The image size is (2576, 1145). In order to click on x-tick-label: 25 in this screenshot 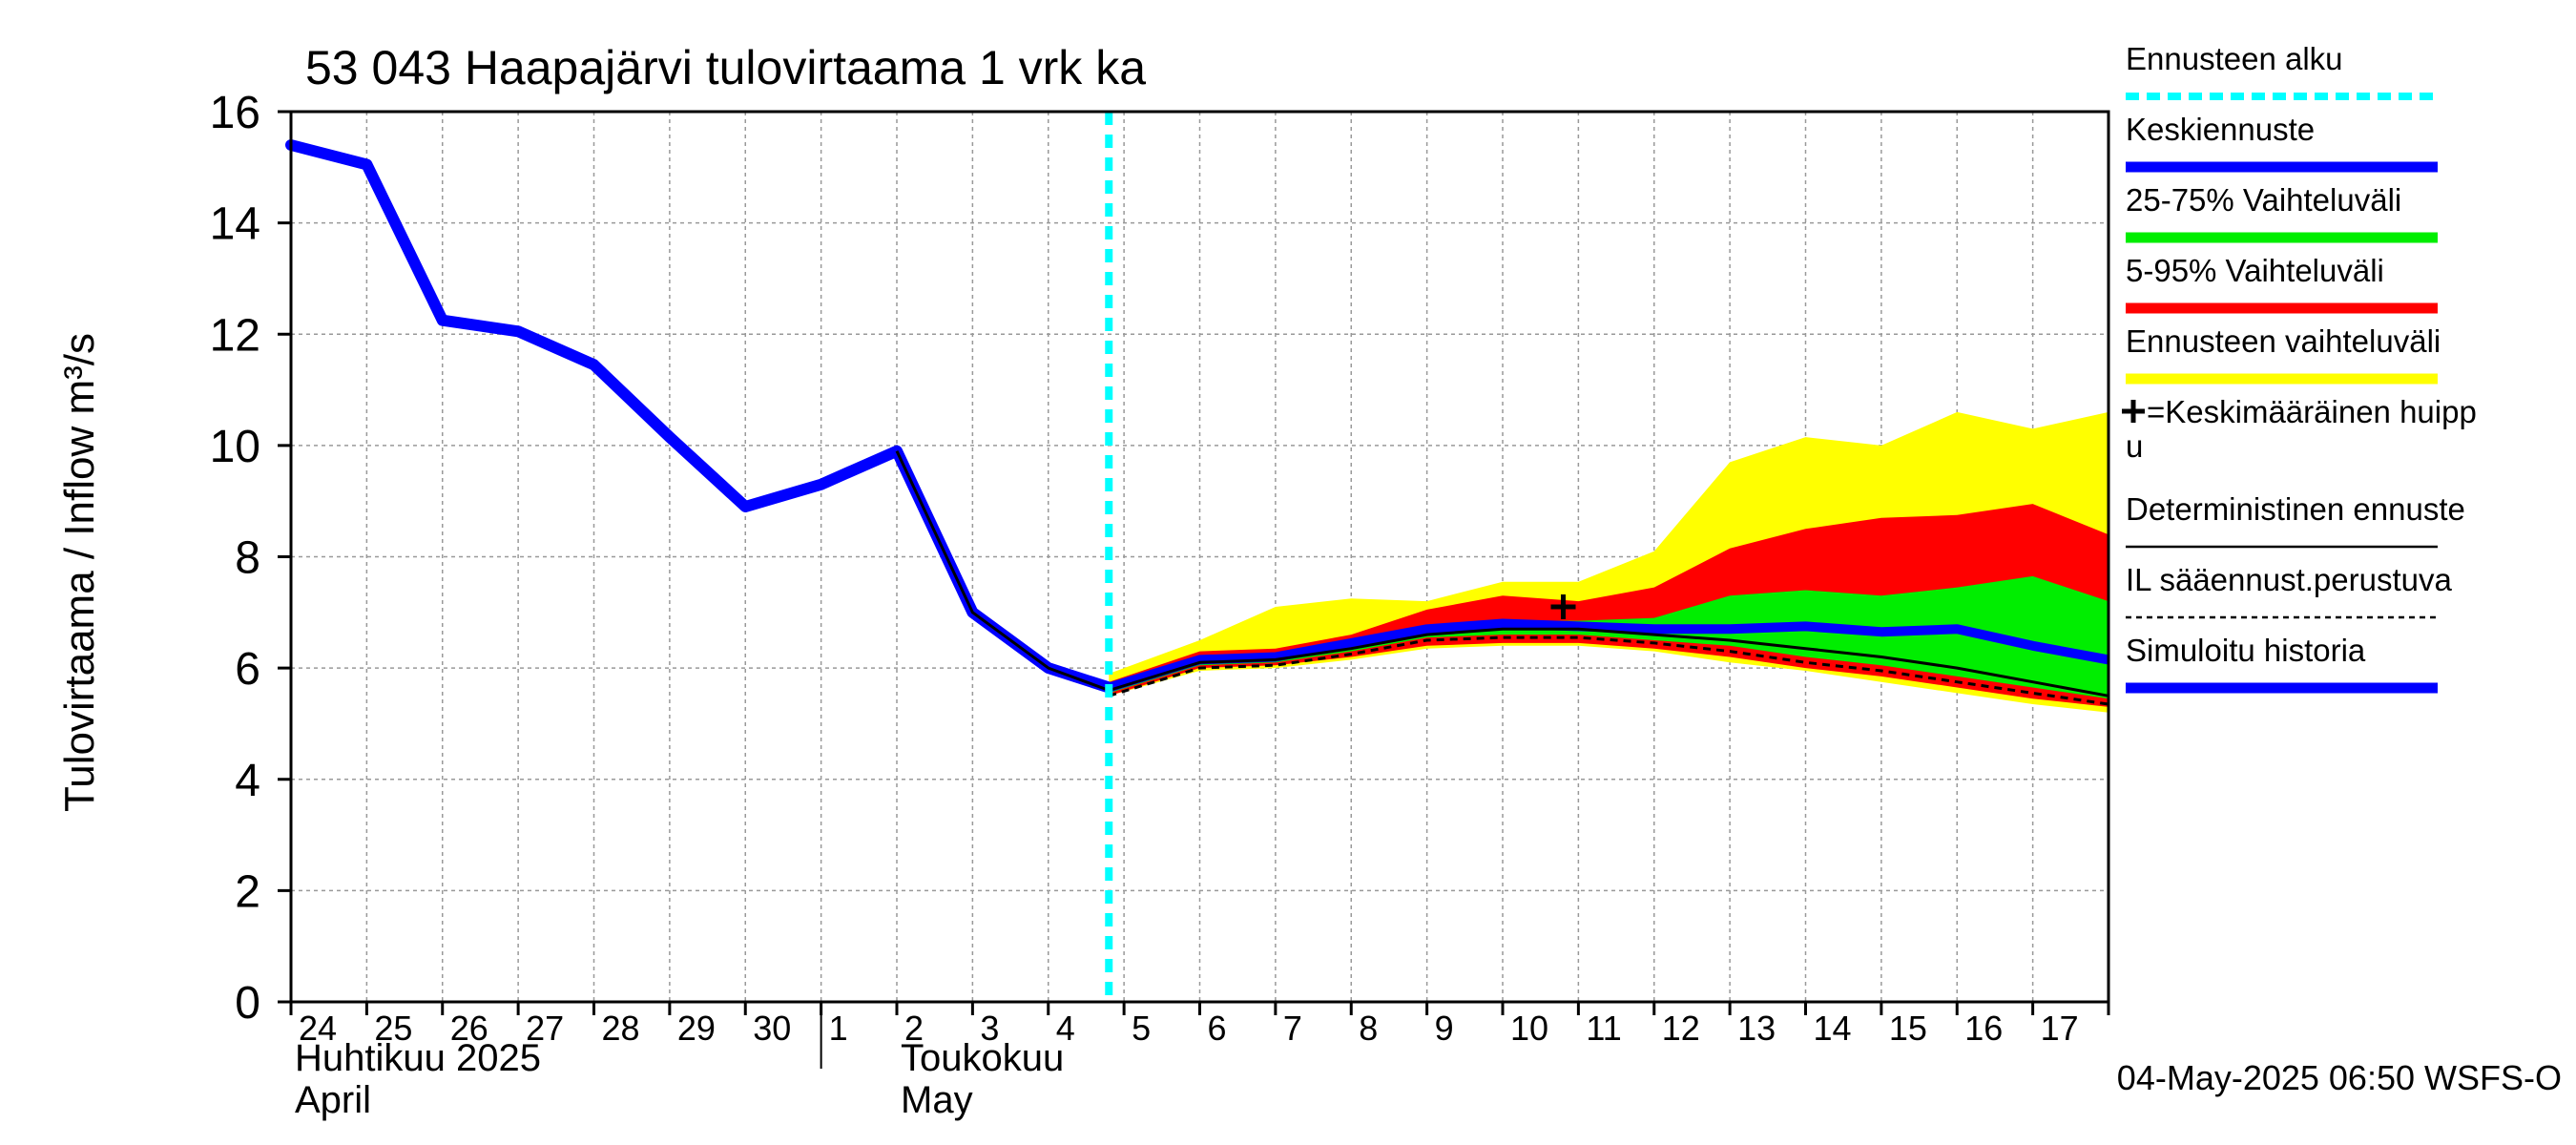, I will do `click(393, 1029)`.